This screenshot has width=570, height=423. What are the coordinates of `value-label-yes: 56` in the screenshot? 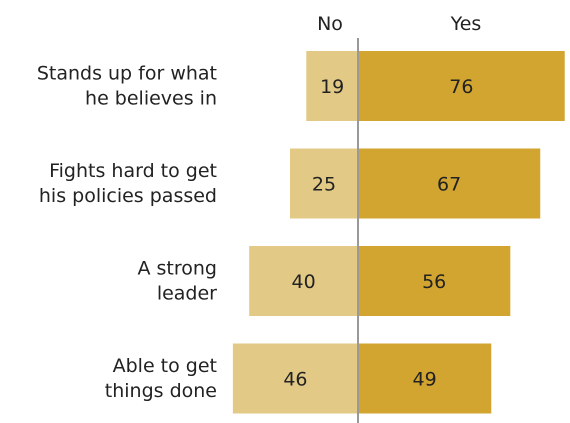 It's located at (434, 282).